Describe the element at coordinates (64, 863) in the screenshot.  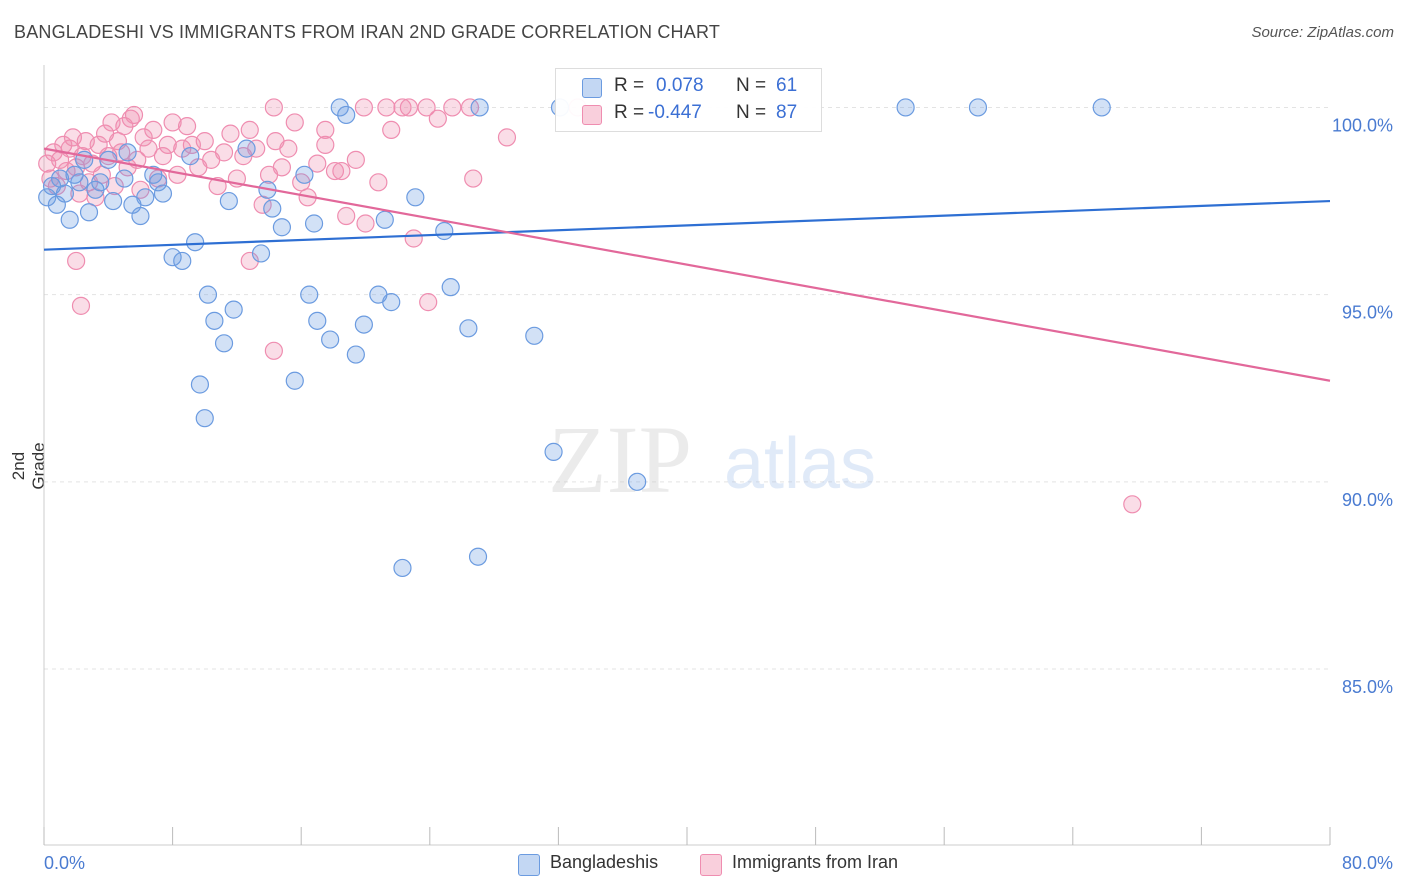
I see `x-tick-label: 0.0%` at that location.